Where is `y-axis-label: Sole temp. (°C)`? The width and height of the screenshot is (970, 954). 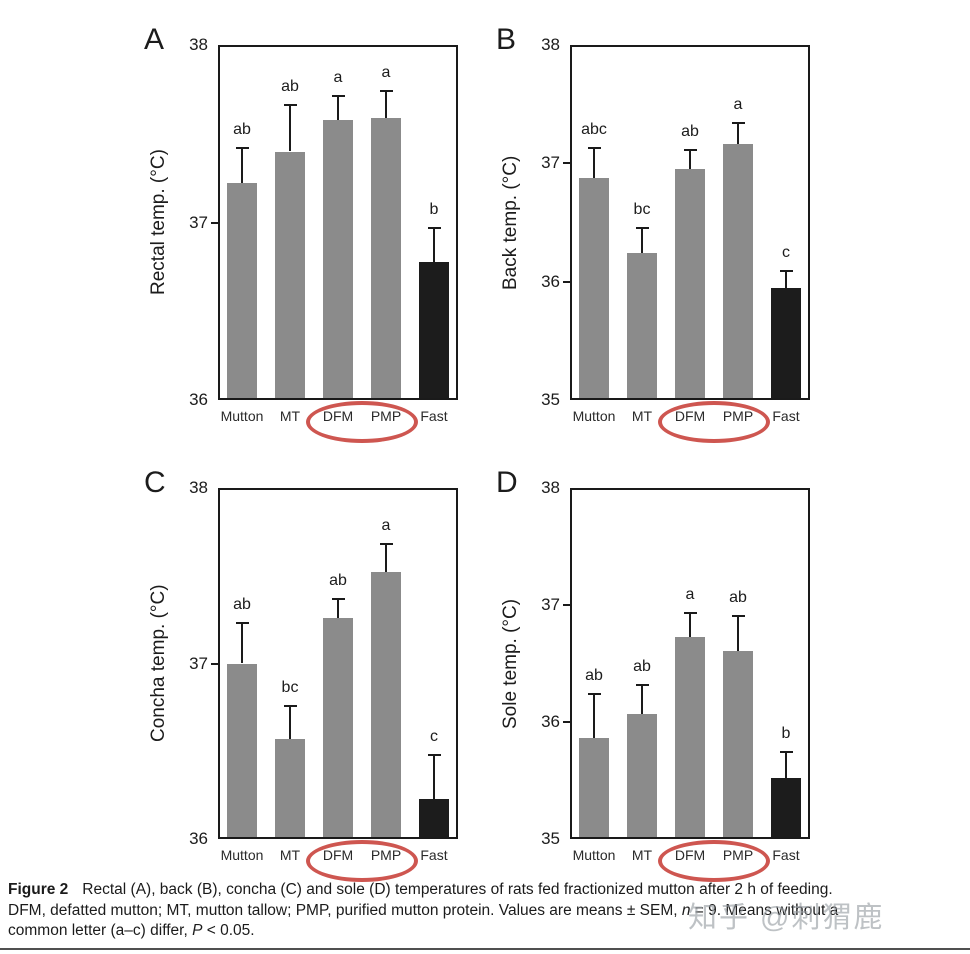
y-axis-label: Sole temp. (°C) is located at coordinates (510, 663).